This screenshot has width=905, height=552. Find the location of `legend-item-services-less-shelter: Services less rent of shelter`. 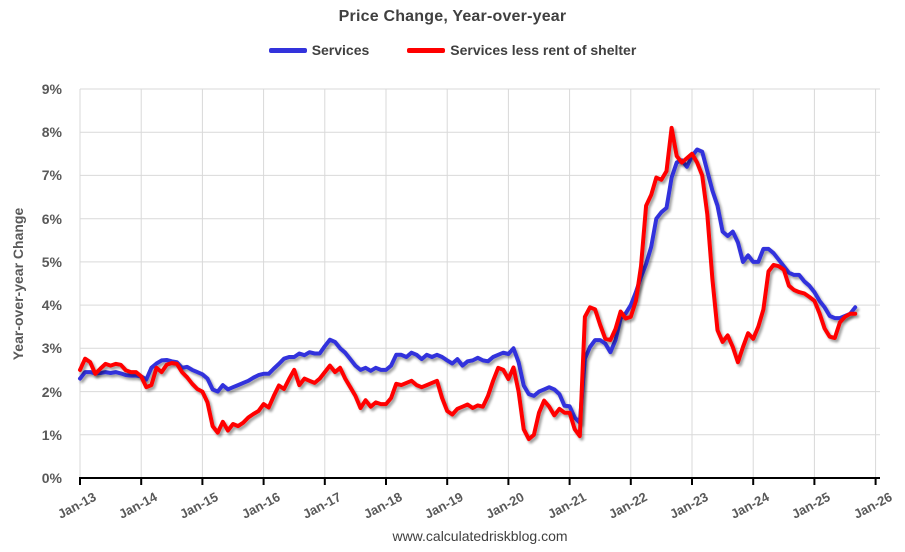

legend-item-services-less-shelter: Services less rent of shelter is located at coordinates (521, 50).